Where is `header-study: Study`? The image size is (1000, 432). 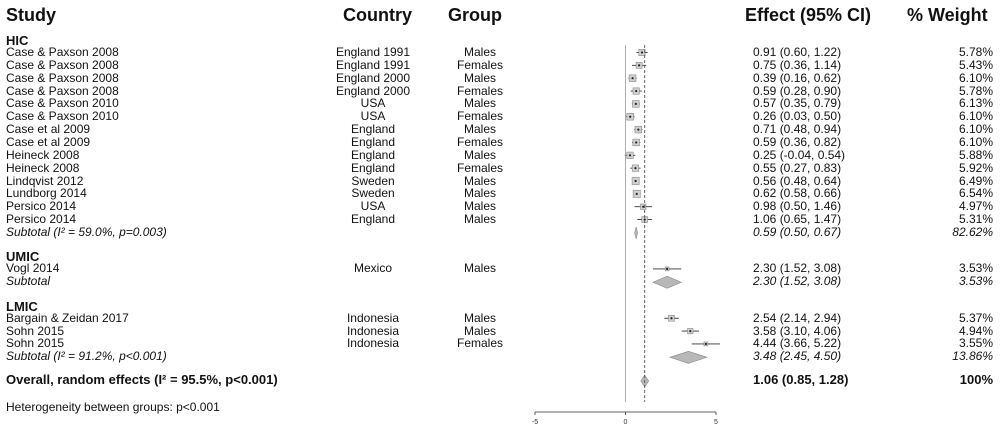 header-study: Study is located at coordinates (31, 15).